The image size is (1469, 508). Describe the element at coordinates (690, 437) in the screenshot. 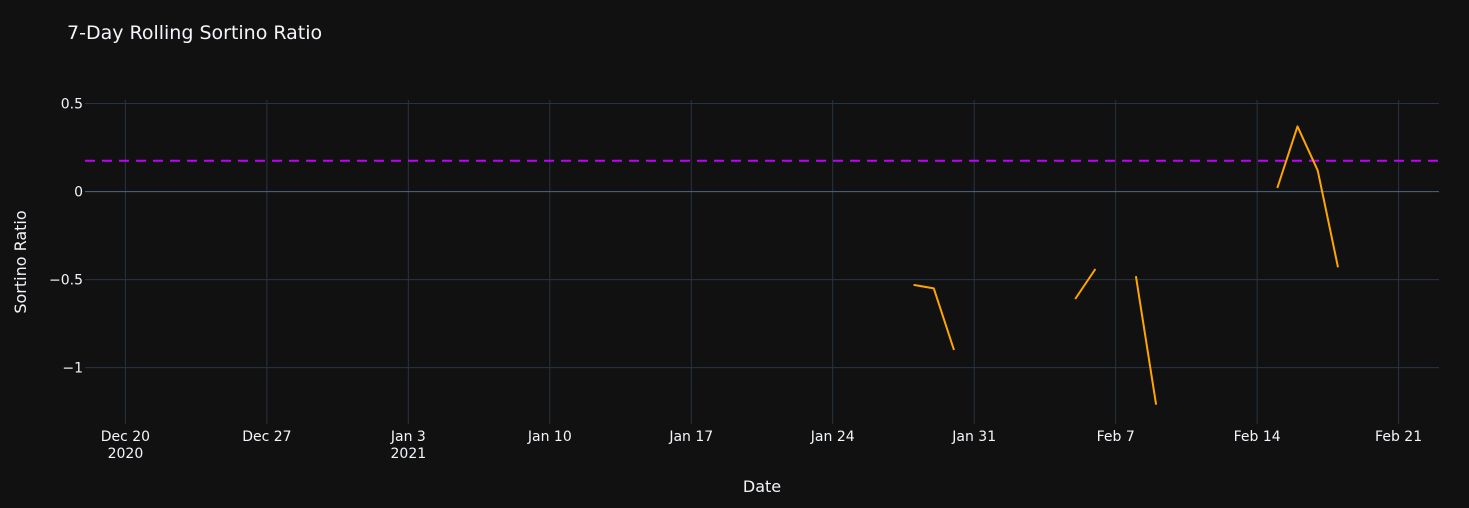

I see `x-tick-label: Jan 17` at that location.